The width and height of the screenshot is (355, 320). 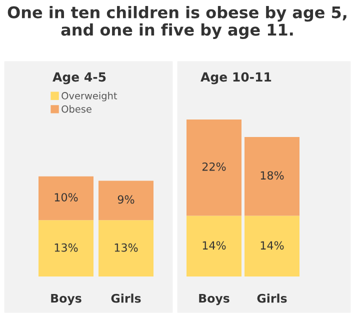 What do you see at coordinates (177, 22) in the screenshot?
I see `text: One in ten children is obese by age 5, and one in five by age 11.` at bounding box center [177, 22].